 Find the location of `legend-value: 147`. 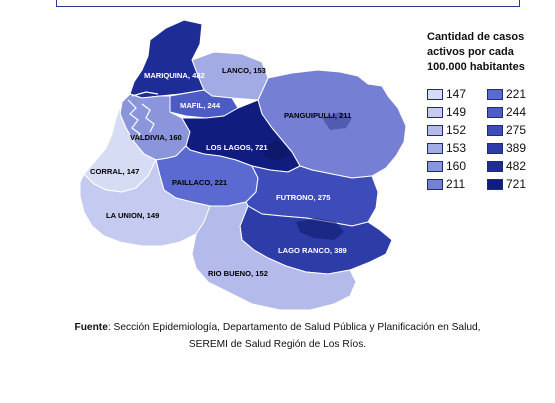

legend-value: 147 is located at coordinates (456, 94).